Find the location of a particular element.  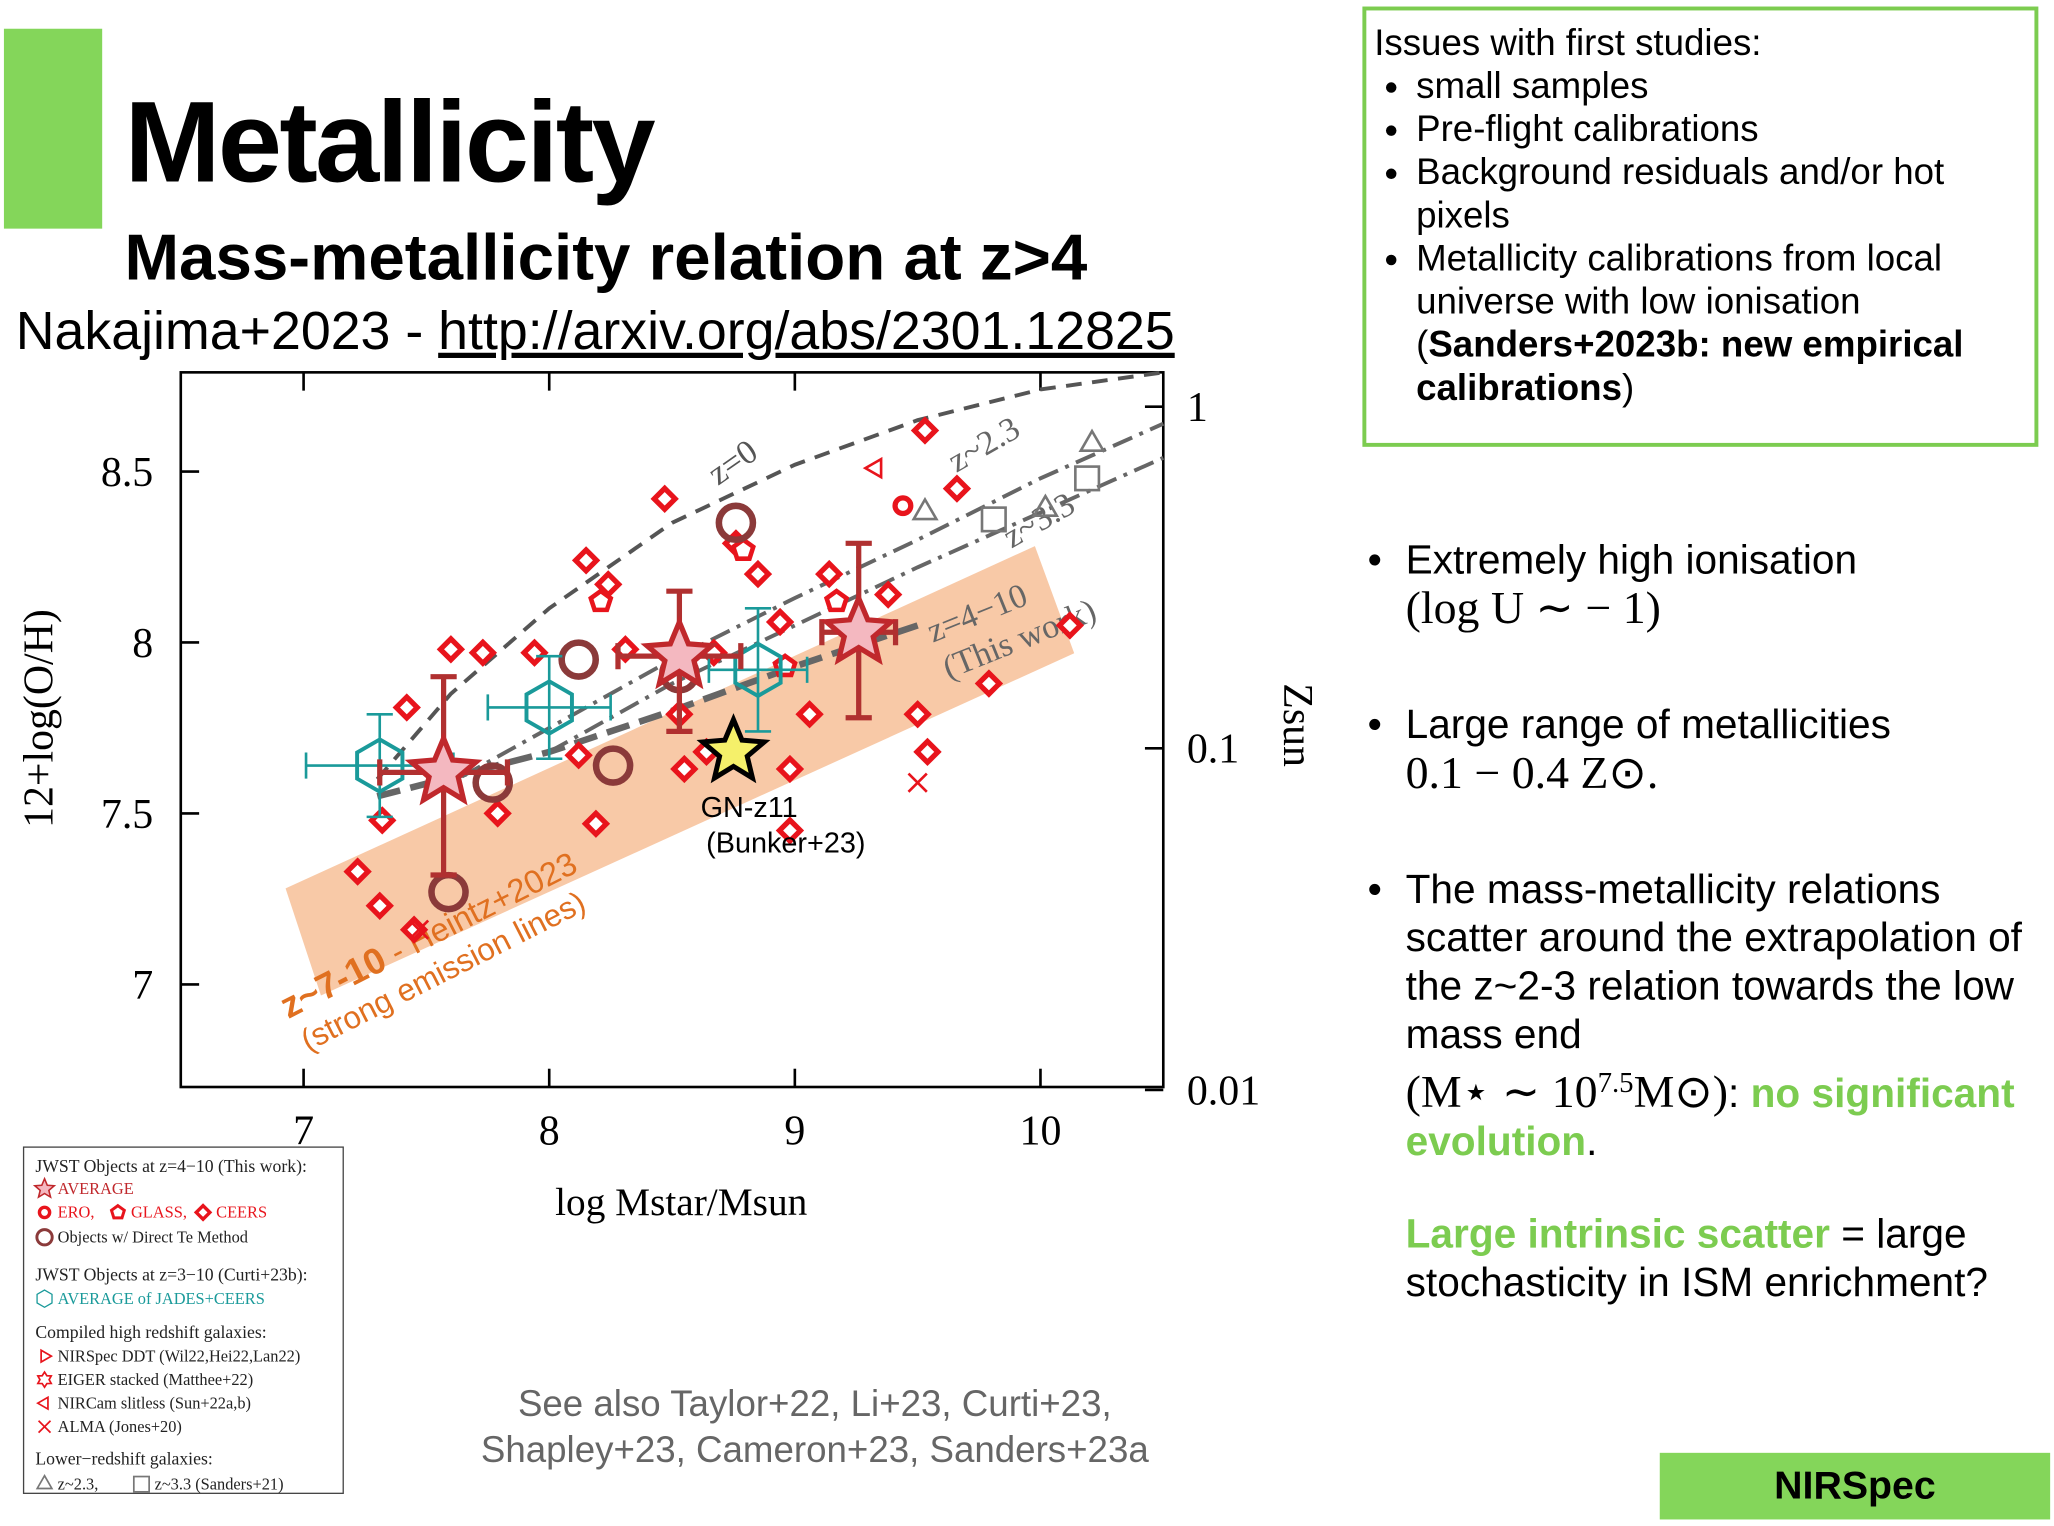

bullet-math: 0.1 − 0.4 Z⊙. is located at coordinates (1532, 773).